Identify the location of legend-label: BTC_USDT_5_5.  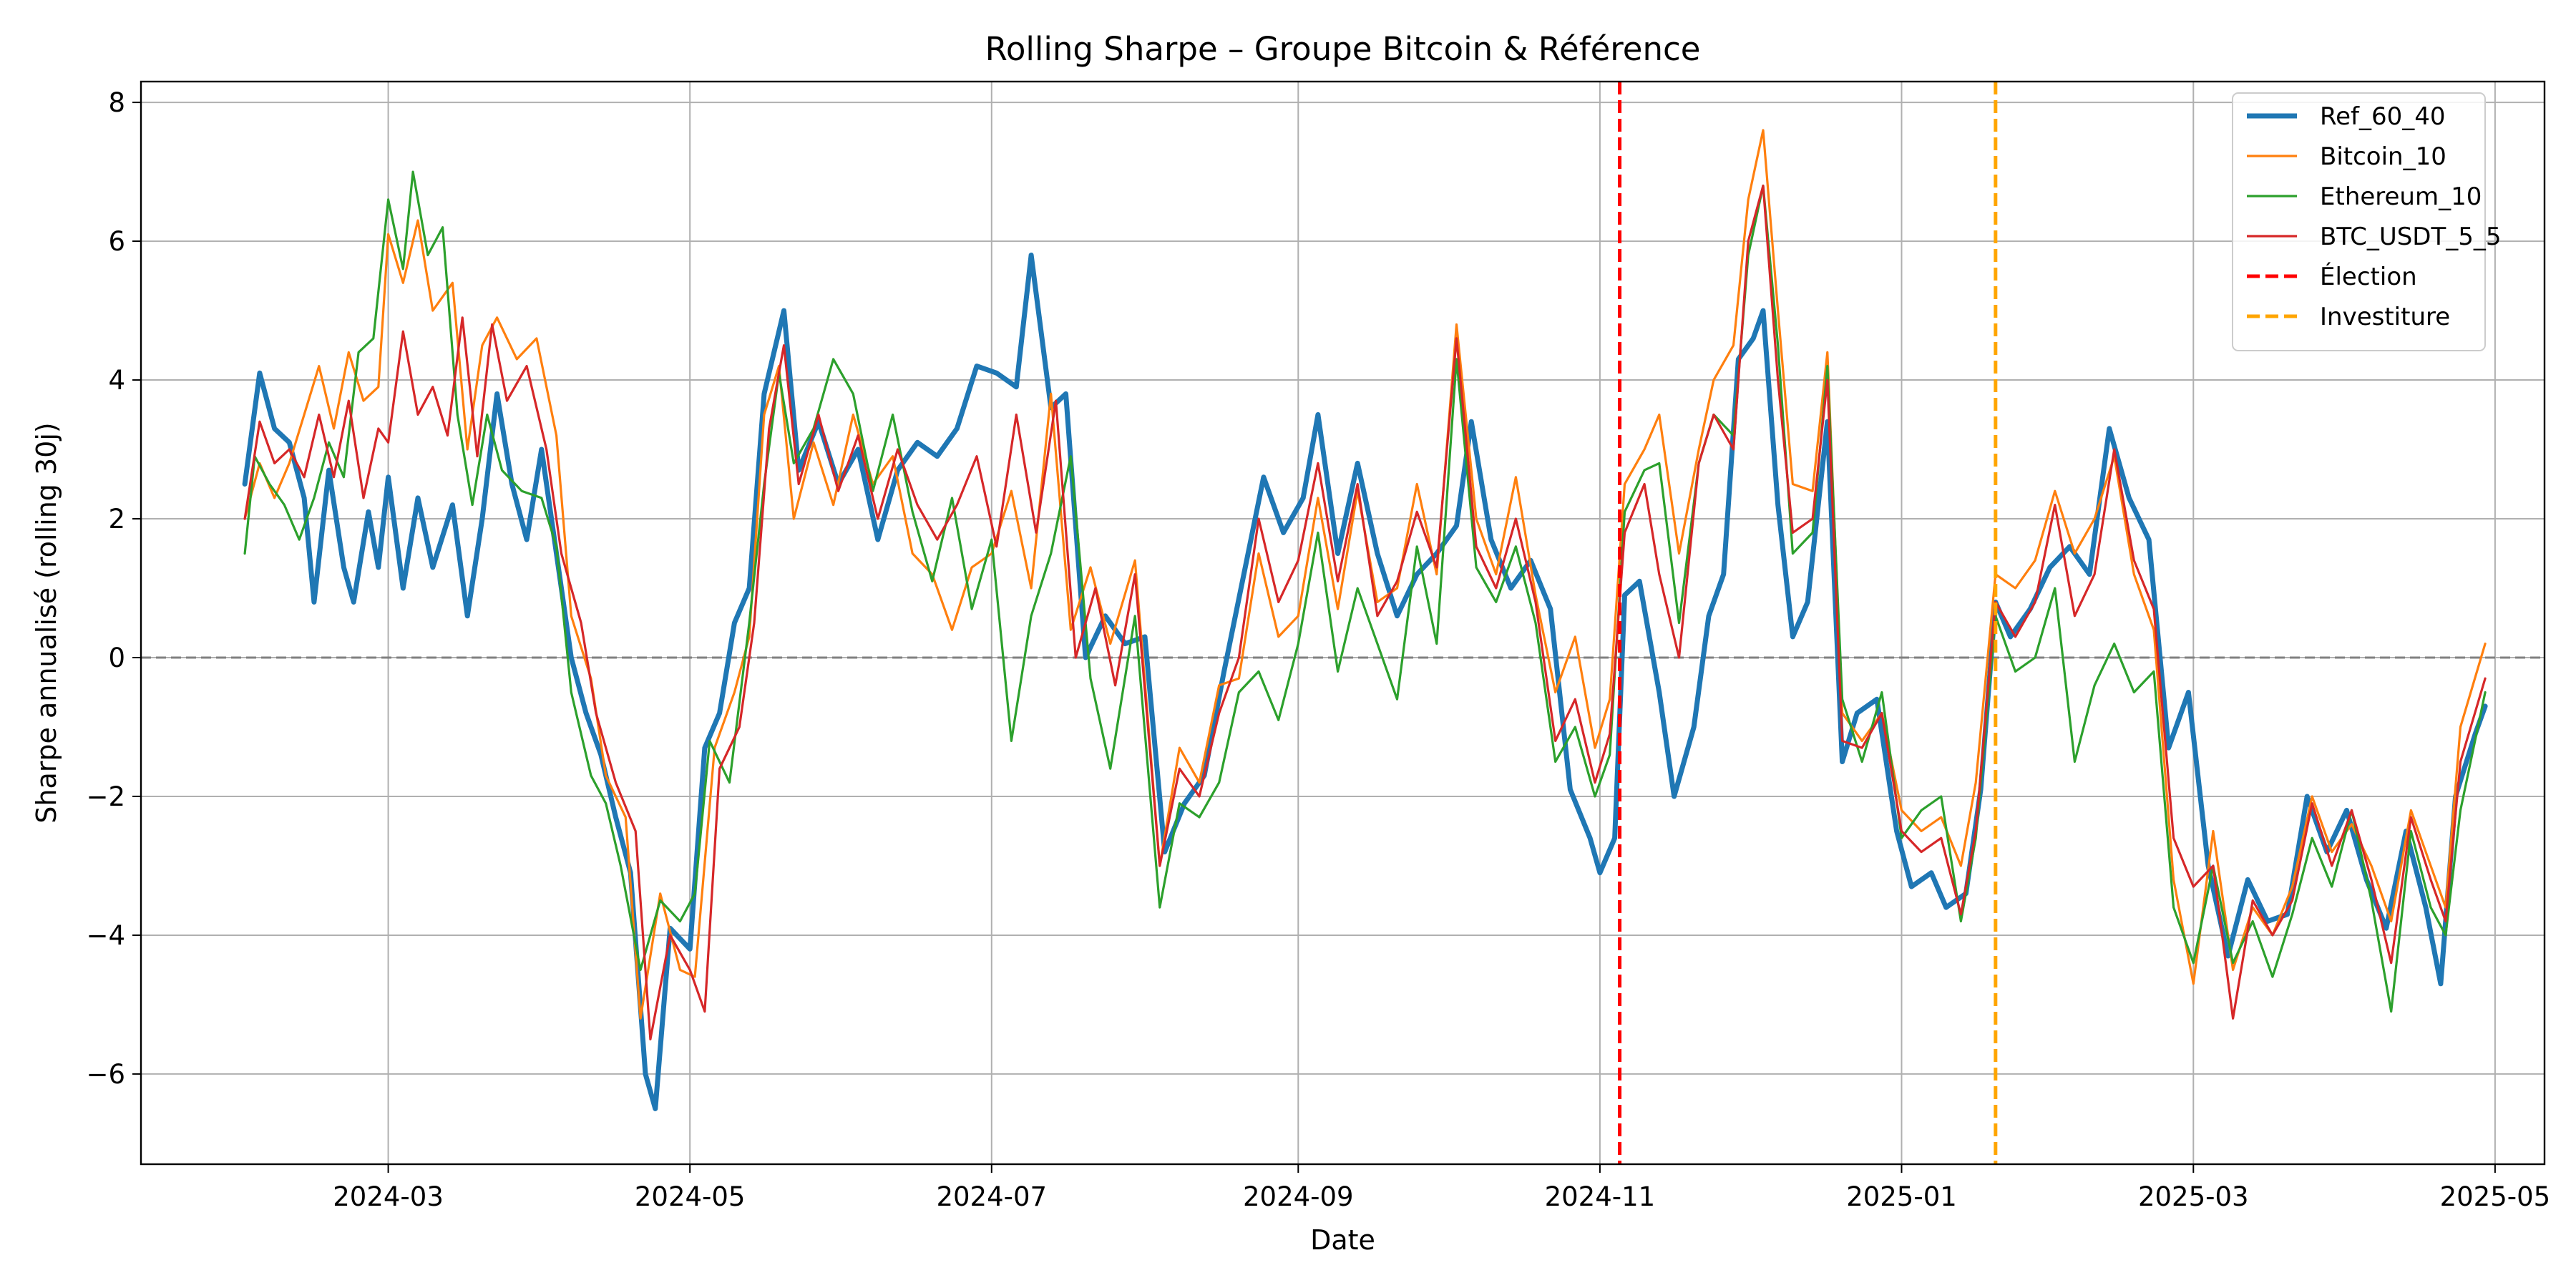
(2411, 237).